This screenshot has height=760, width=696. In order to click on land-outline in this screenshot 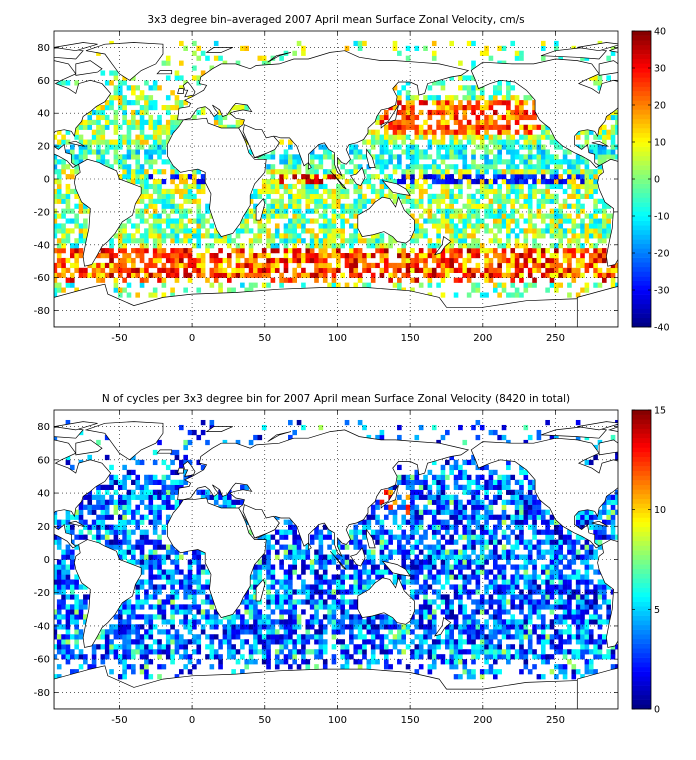, I will do `click(83, 114)`.